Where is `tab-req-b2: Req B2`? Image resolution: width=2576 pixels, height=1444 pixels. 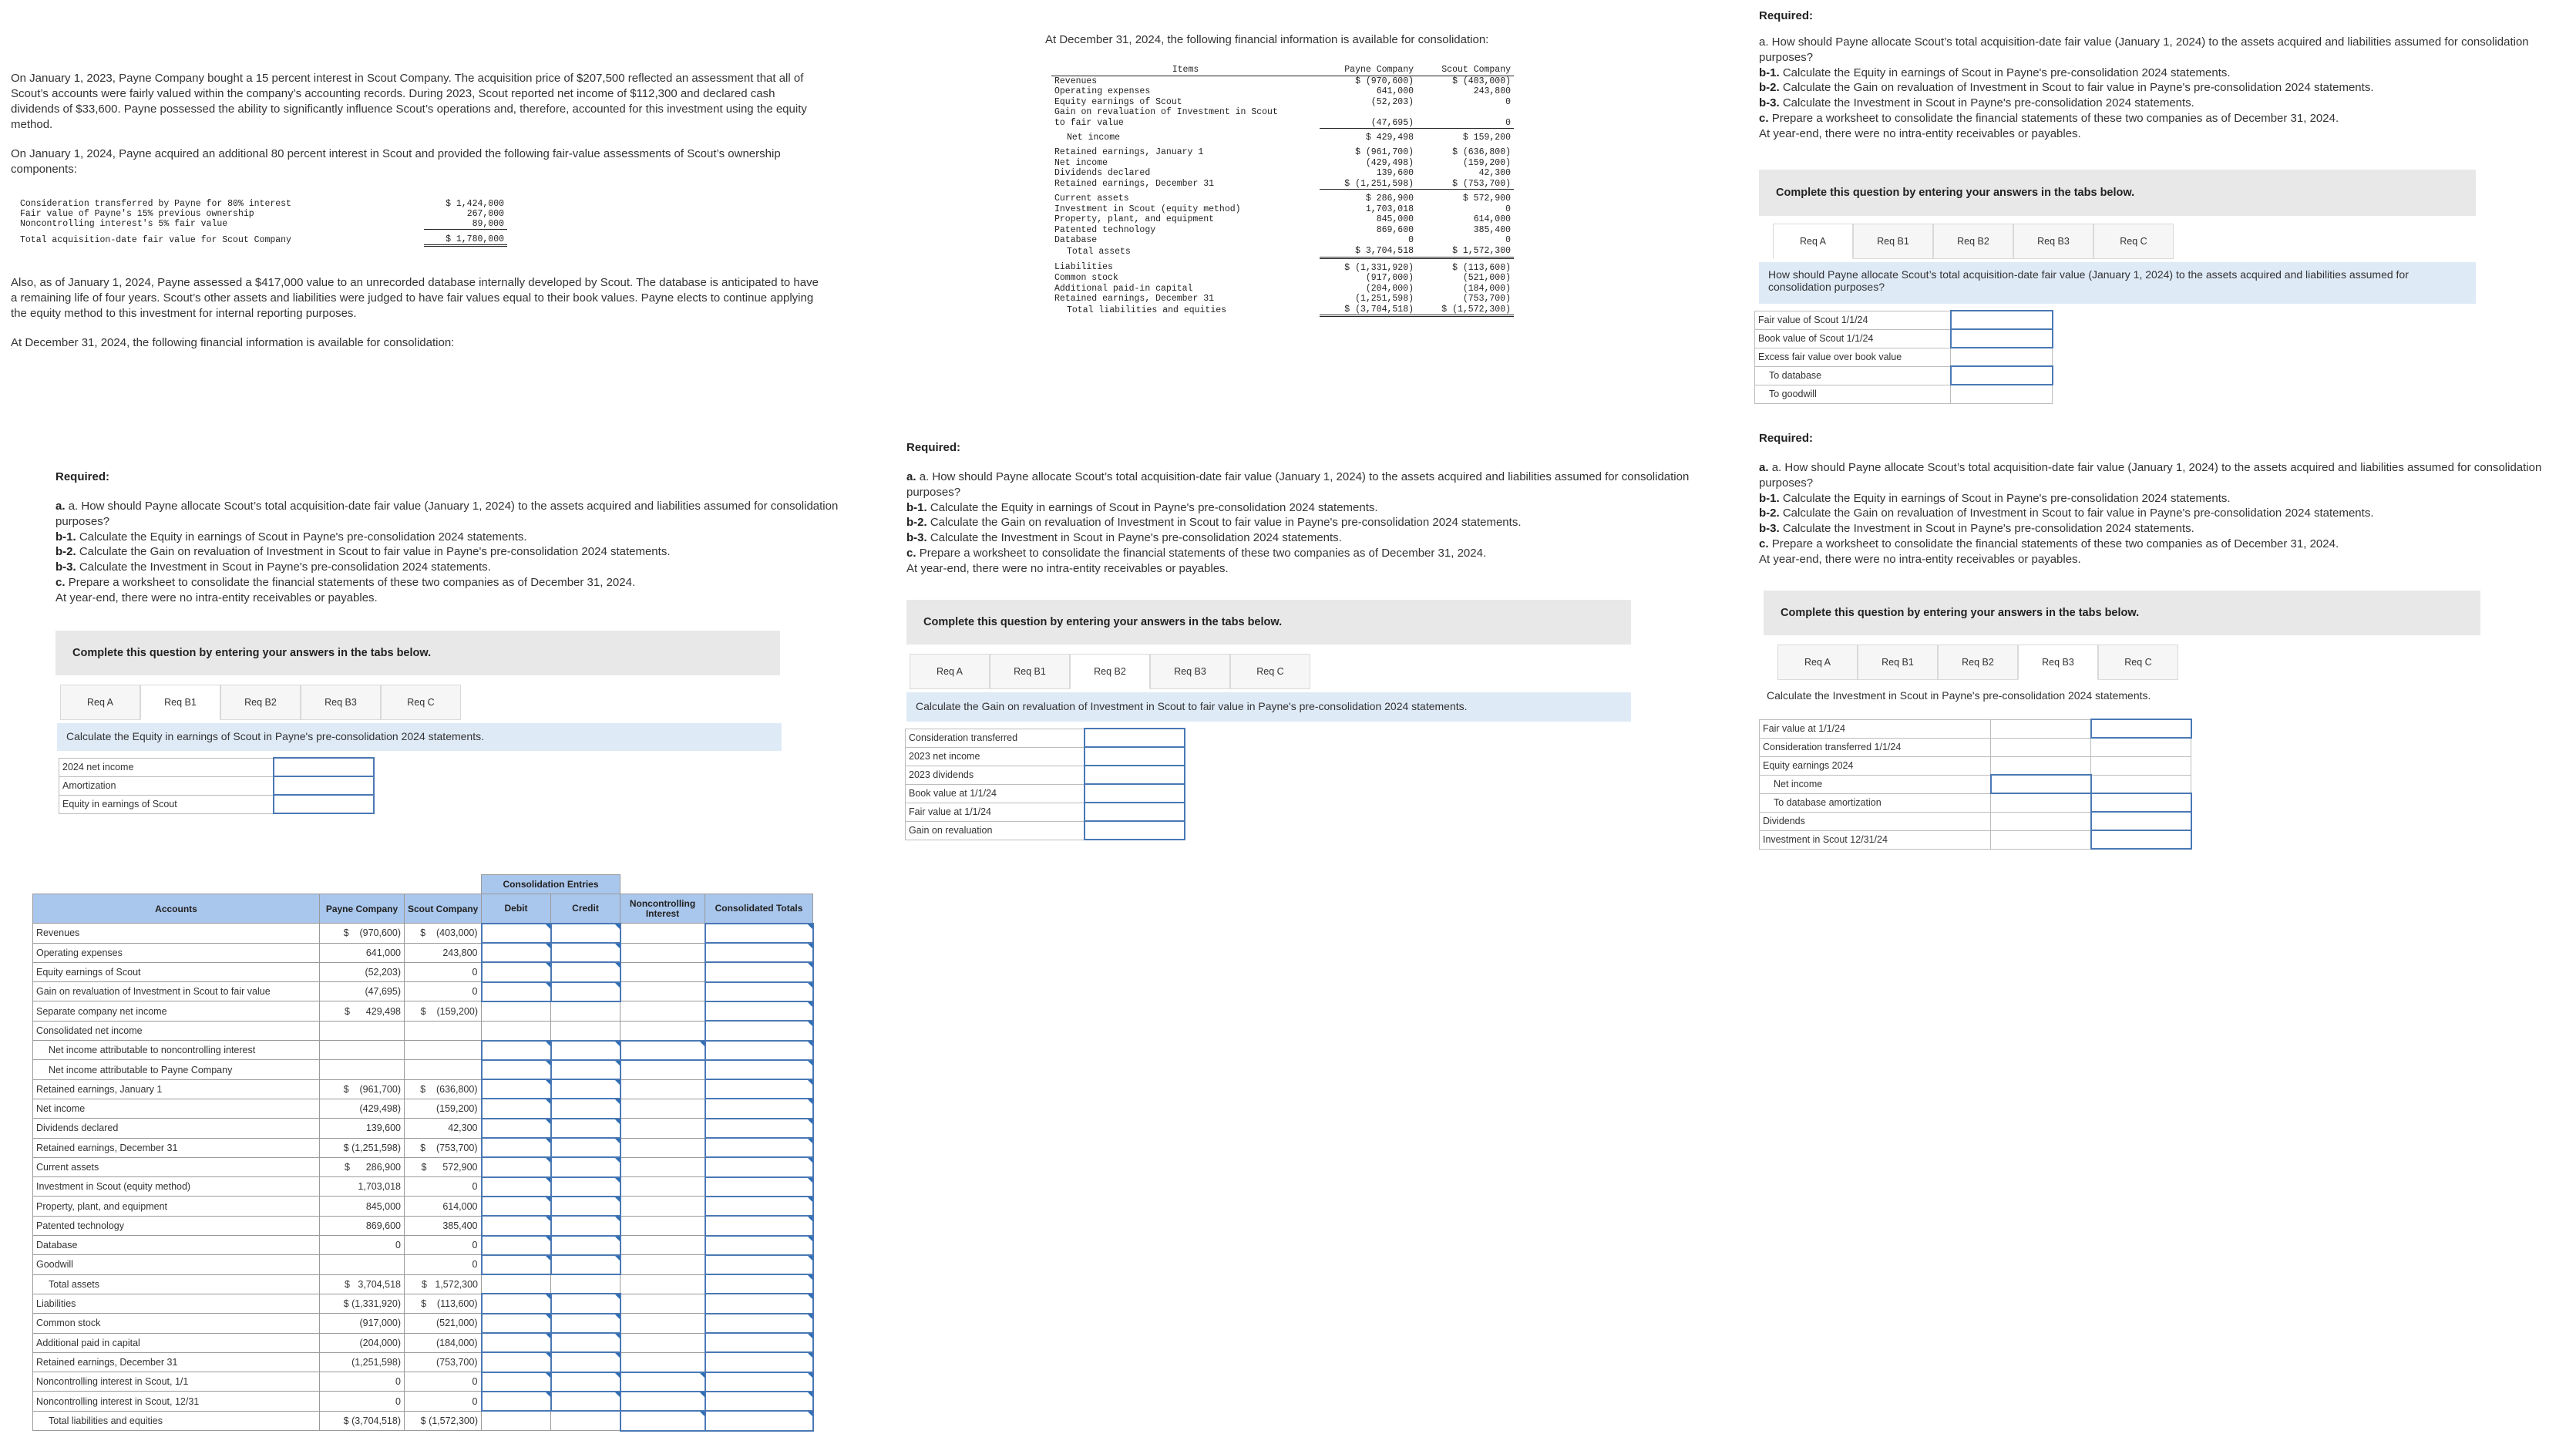
tab-req-b2: Req B2 is located at coordinates (260, 702).